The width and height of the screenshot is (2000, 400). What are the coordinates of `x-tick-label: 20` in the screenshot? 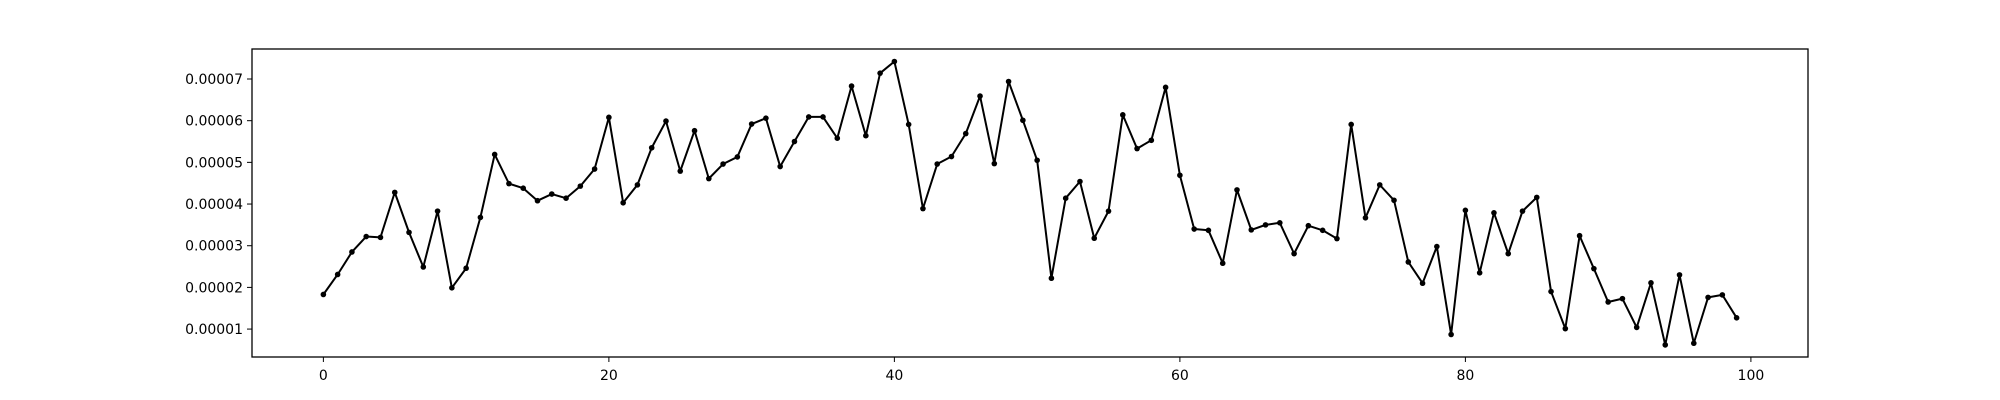 It's located at (609, 376).